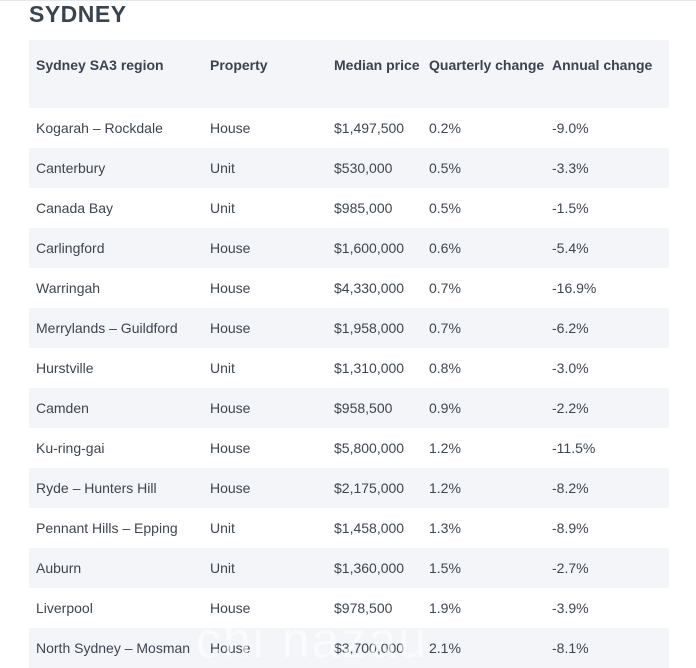 This screenshot has width=696, height=668. What do you see at coordinates (70, 248) in the screenshot?
I see `region-cell: Carlingford` at bounding box center [70, 248].